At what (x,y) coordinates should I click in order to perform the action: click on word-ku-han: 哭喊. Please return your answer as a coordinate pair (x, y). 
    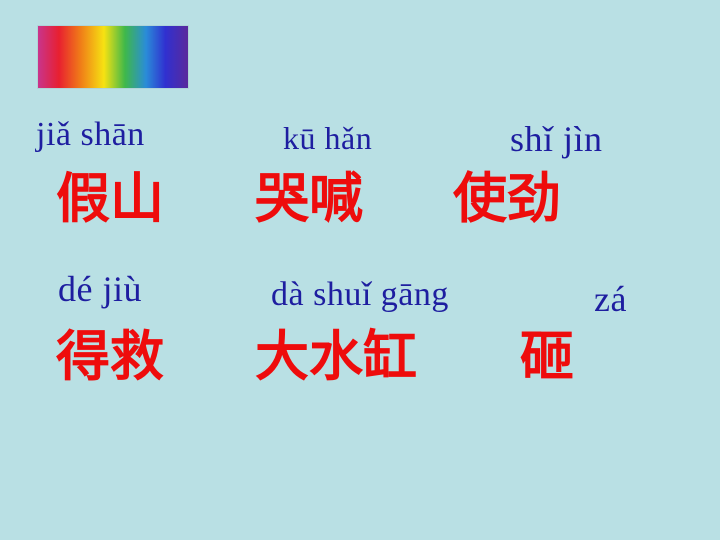
    Looking at the image, I should click on (309, 198).